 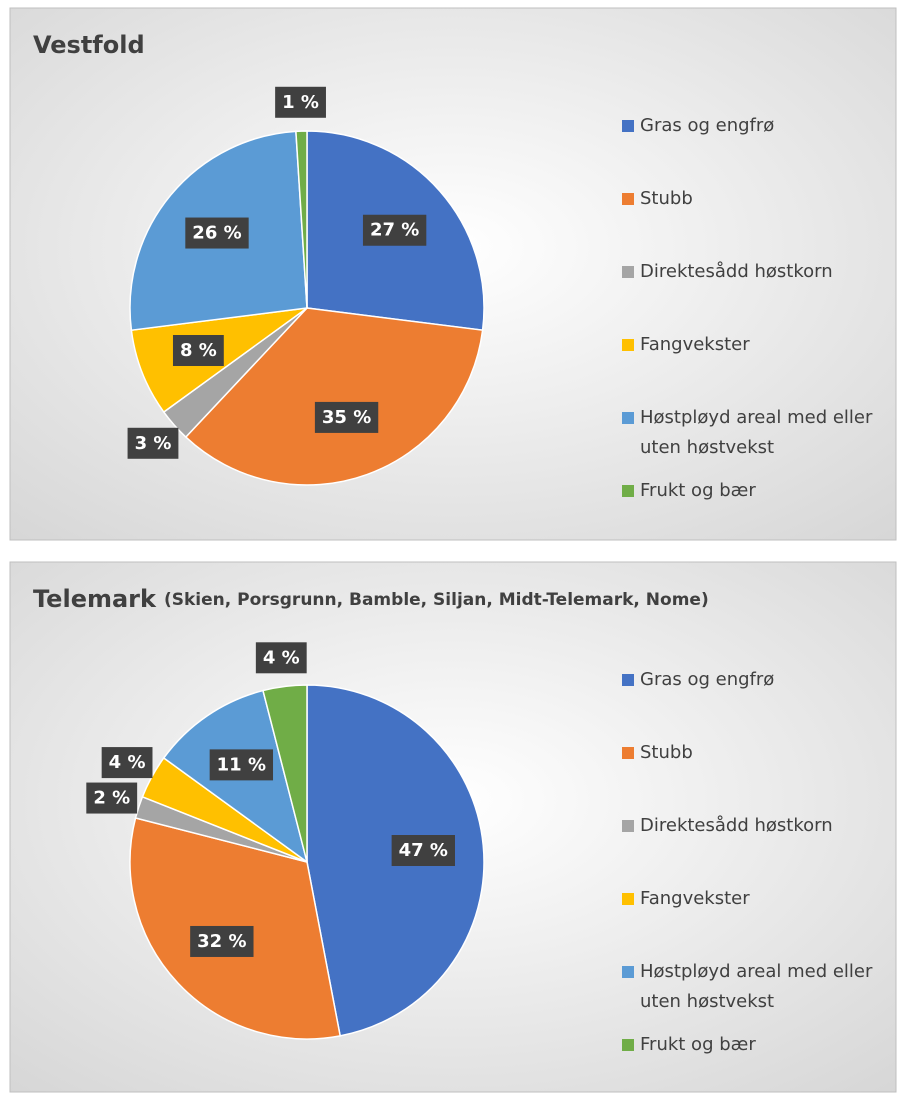 I want to click on data-label: 35 %, so click(x=346, y=417).